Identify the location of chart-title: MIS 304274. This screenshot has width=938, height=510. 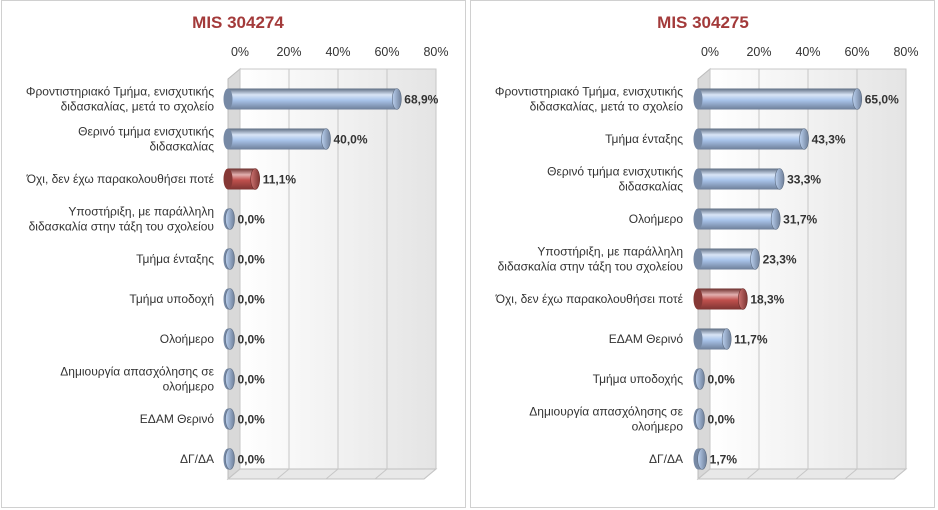
(238, 22).